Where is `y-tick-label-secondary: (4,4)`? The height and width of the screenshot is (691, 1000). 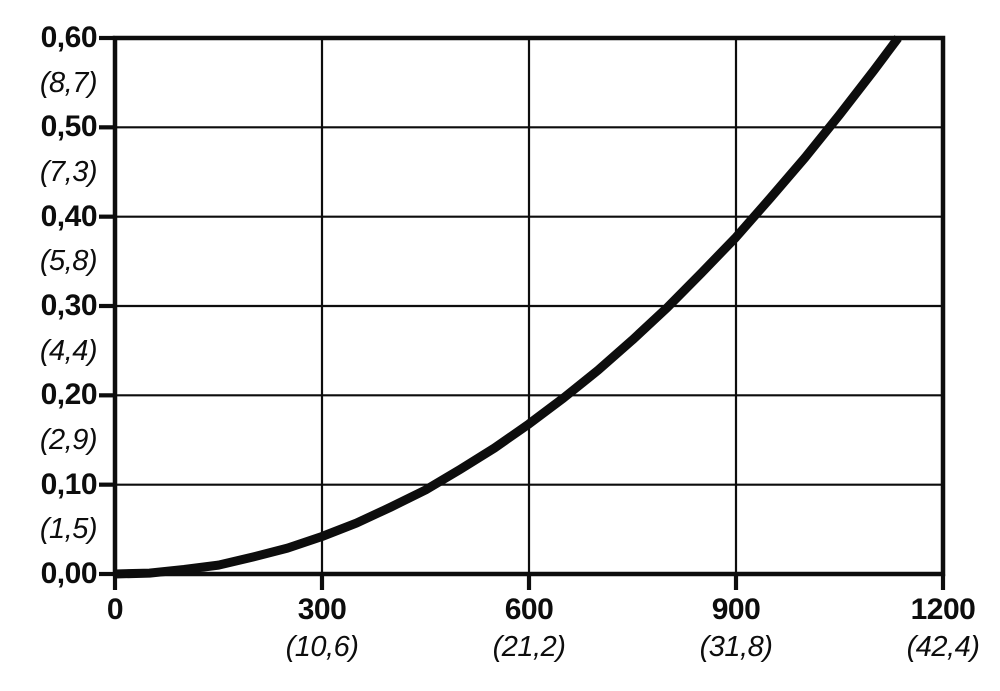
y-tick-label-secondary: (4,4) is located at coordinates (68, 350).